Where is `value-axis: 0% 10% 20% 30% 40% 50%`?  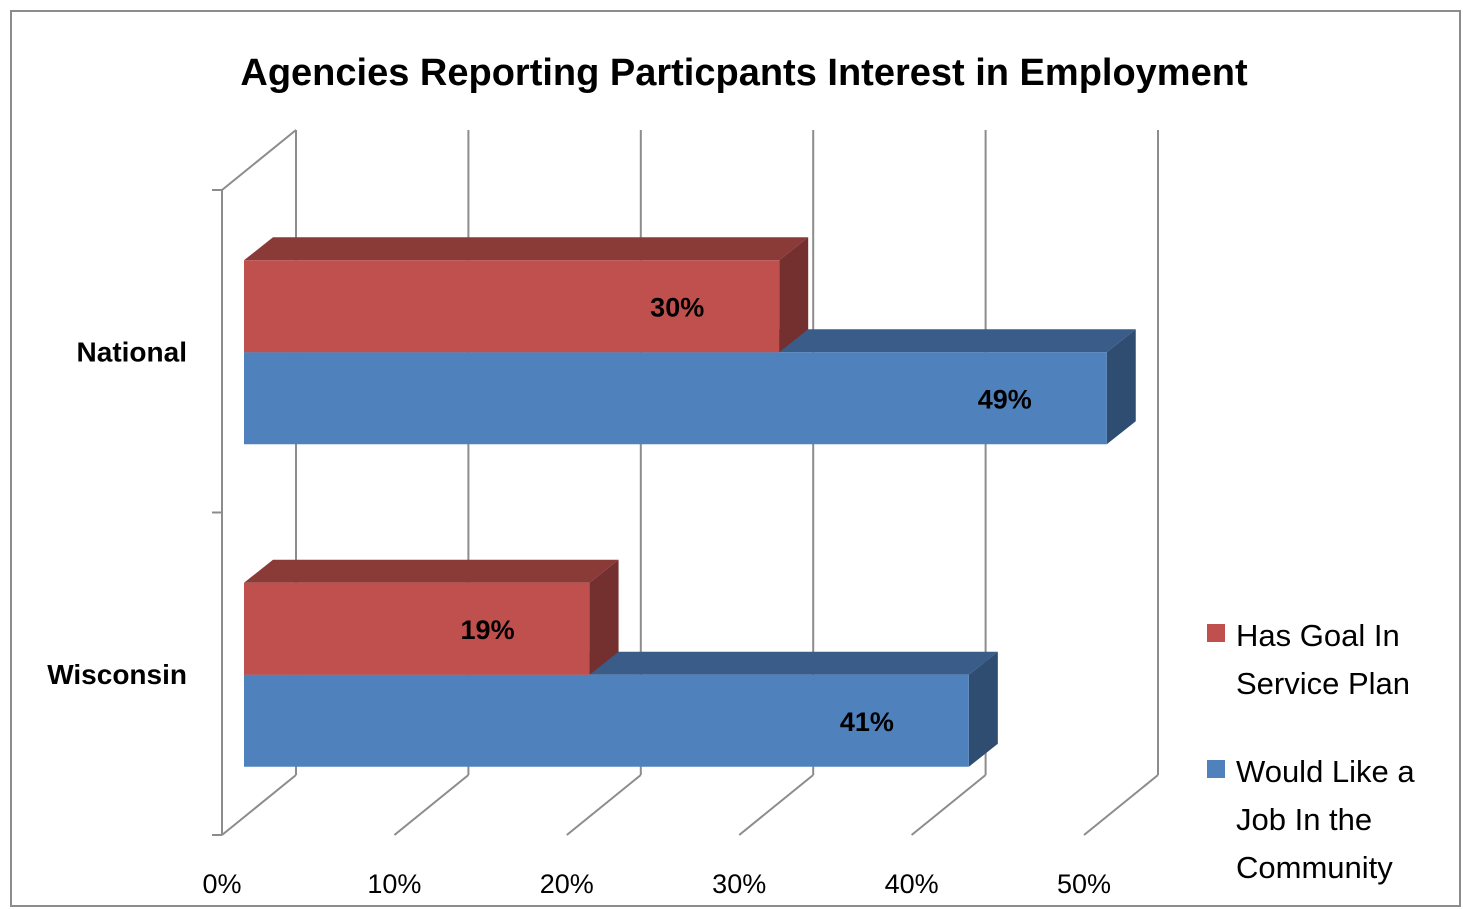 value-axis: 0% 10% 20% 30% 40% 50% is located at coordinates (656, 884).